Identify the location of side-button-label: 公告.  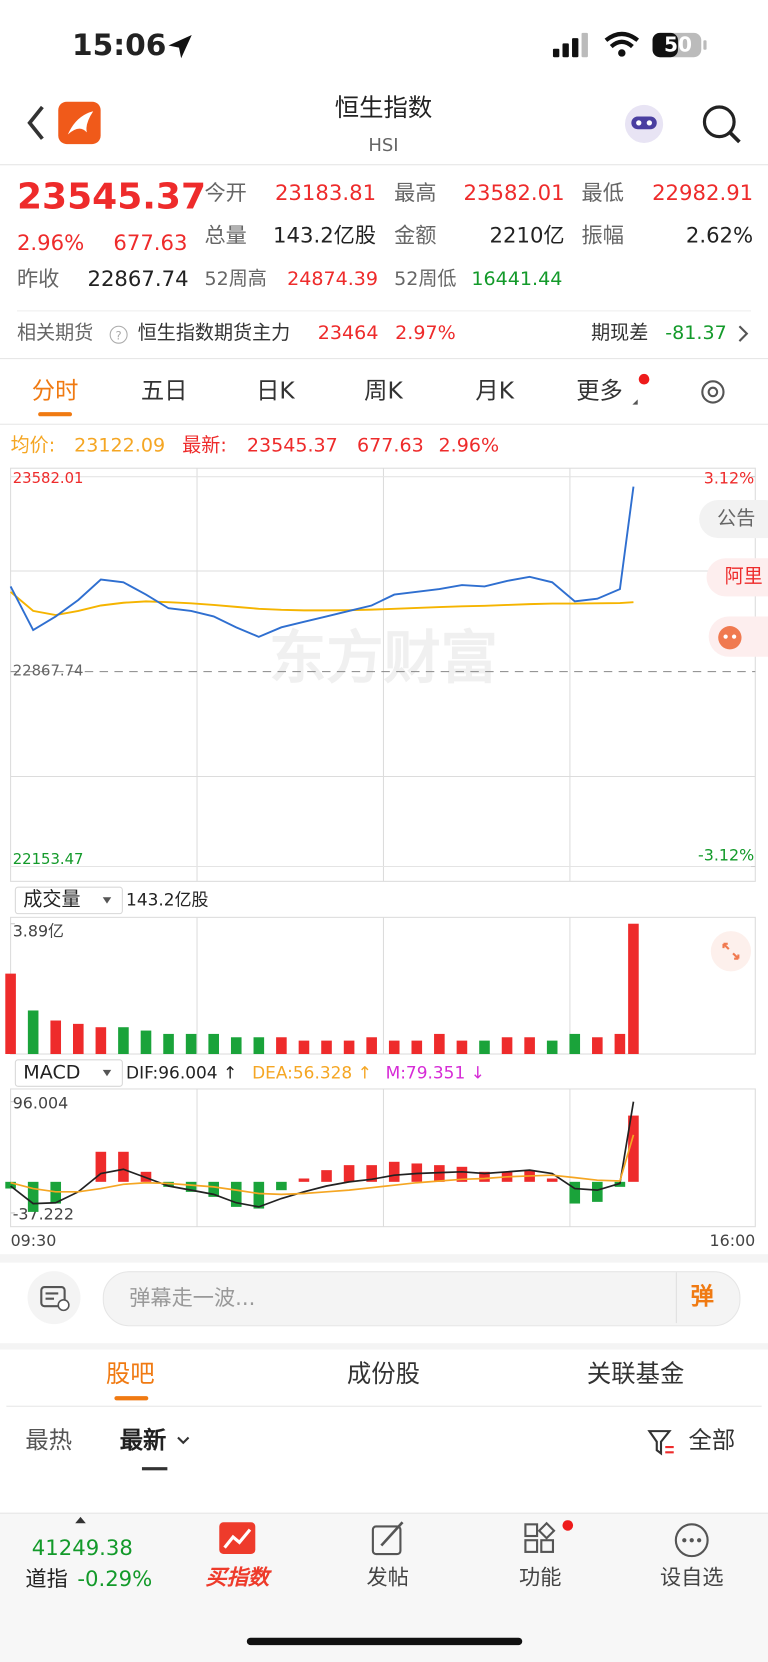
(736, 518).